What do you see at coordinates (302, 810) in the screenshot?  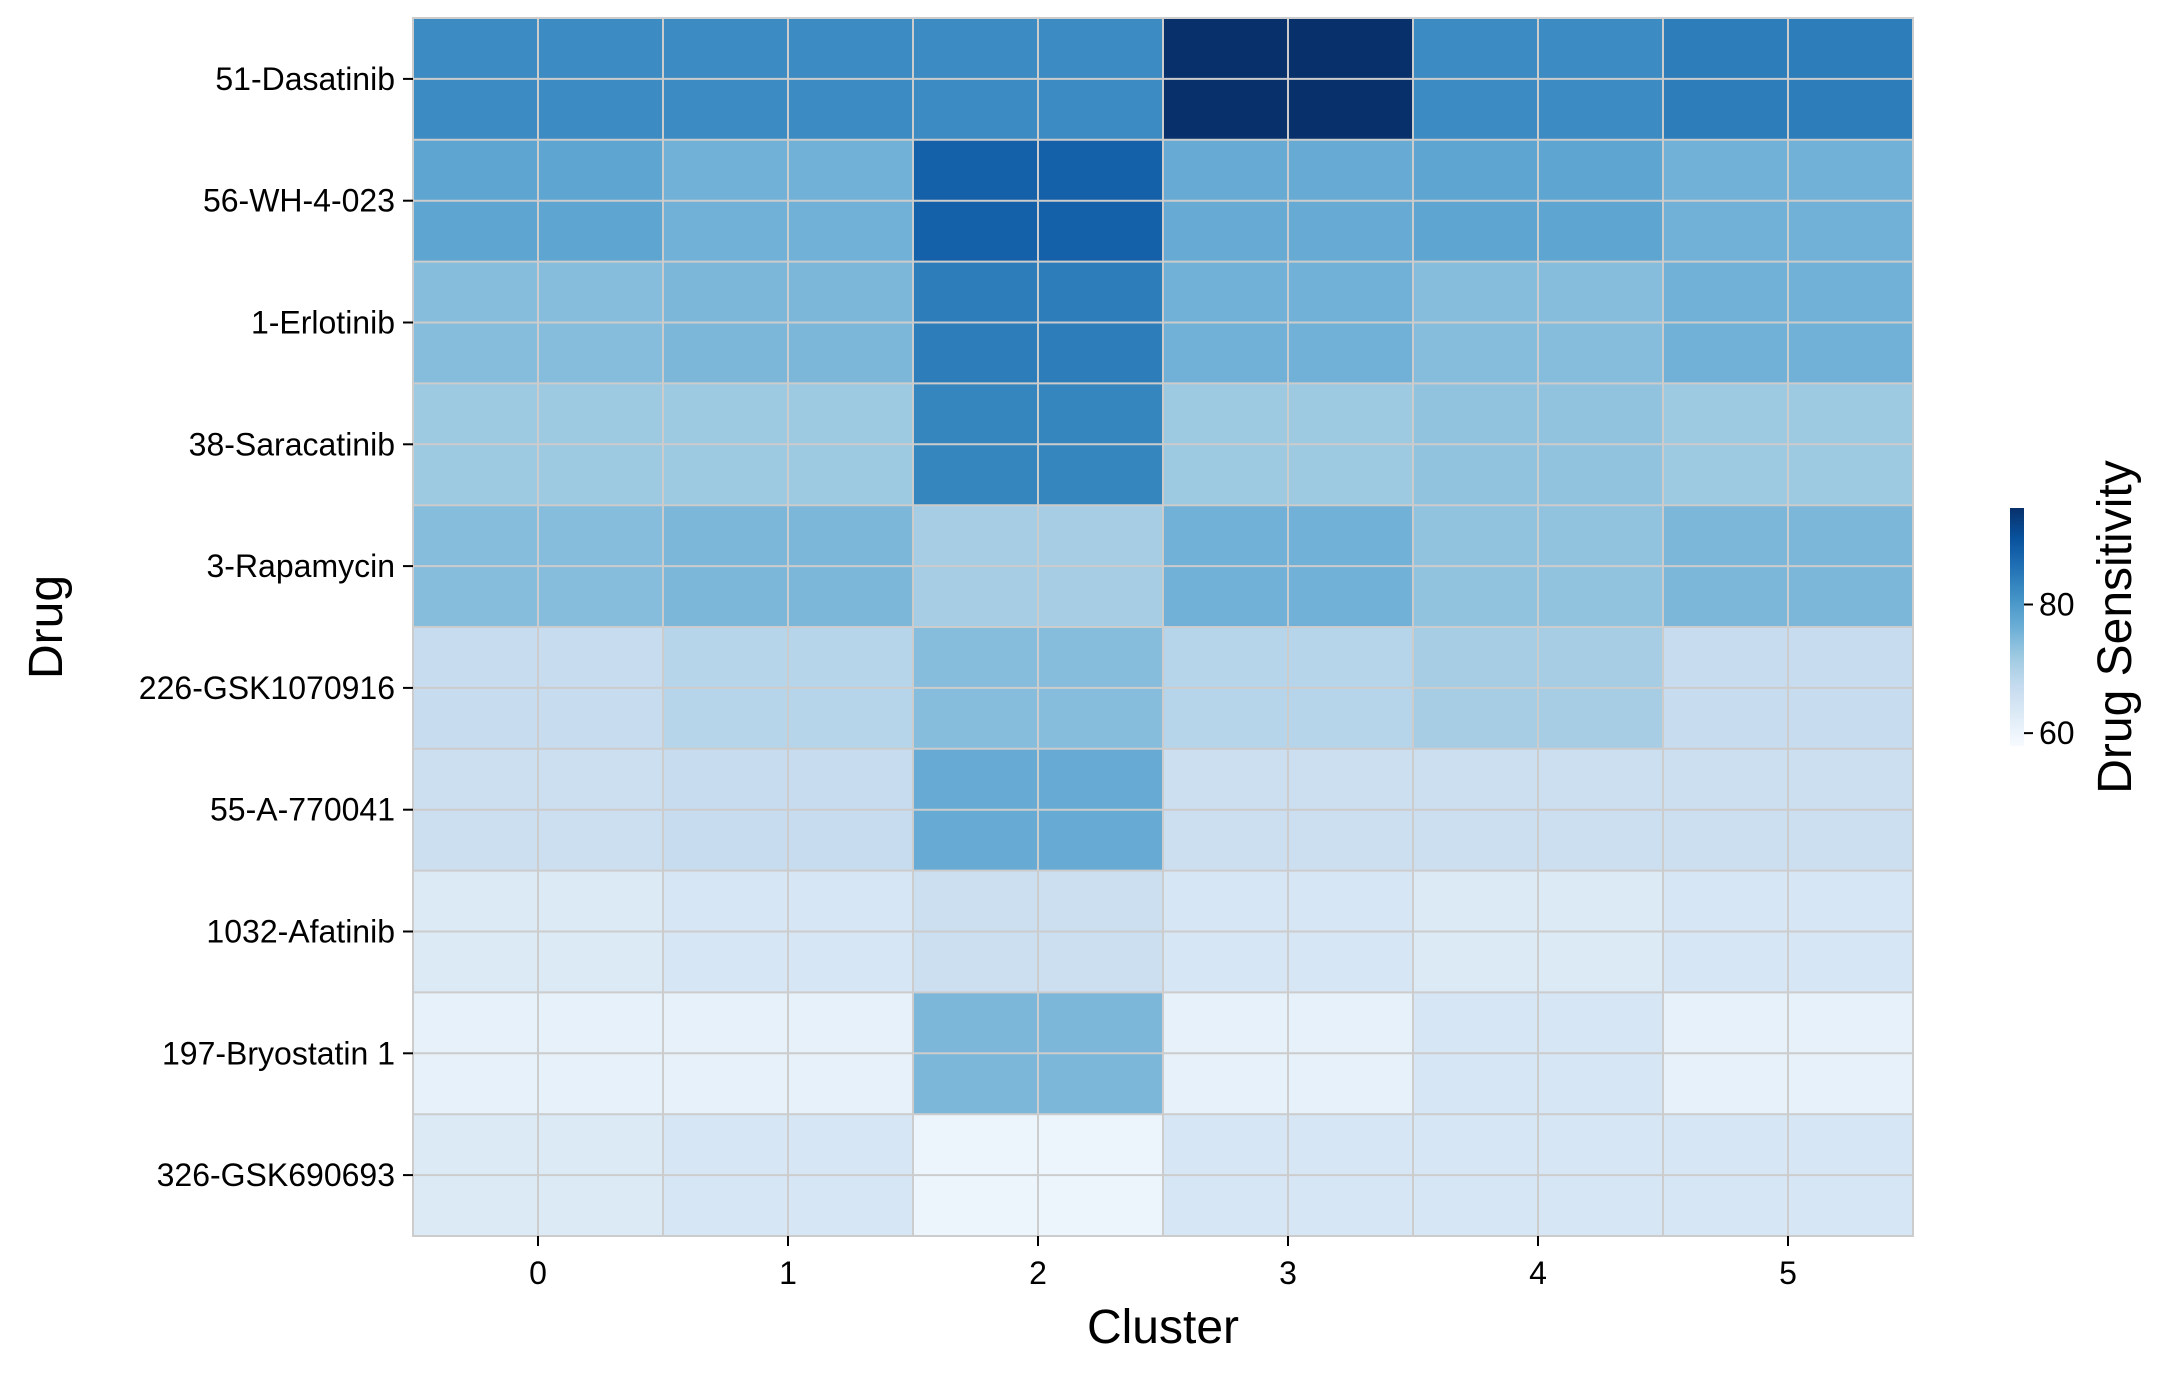 I see `y-tick-label: 55-A-770041` at bounding box center [302, 810].